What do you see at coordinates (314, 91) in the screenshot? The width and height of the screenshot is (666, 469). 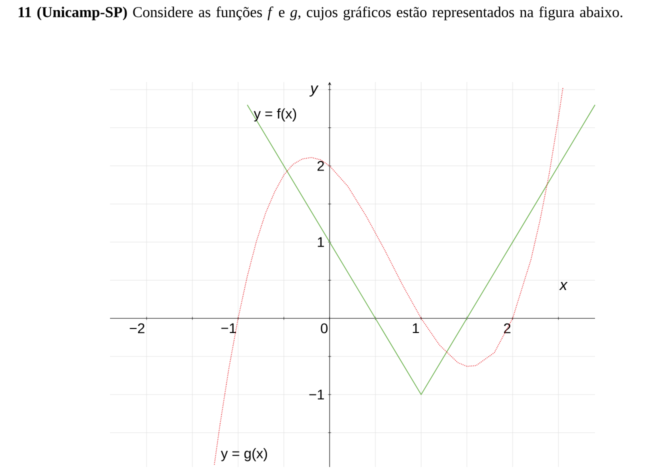 I see `y-axis-title: y` at bounding box center [314, 91].